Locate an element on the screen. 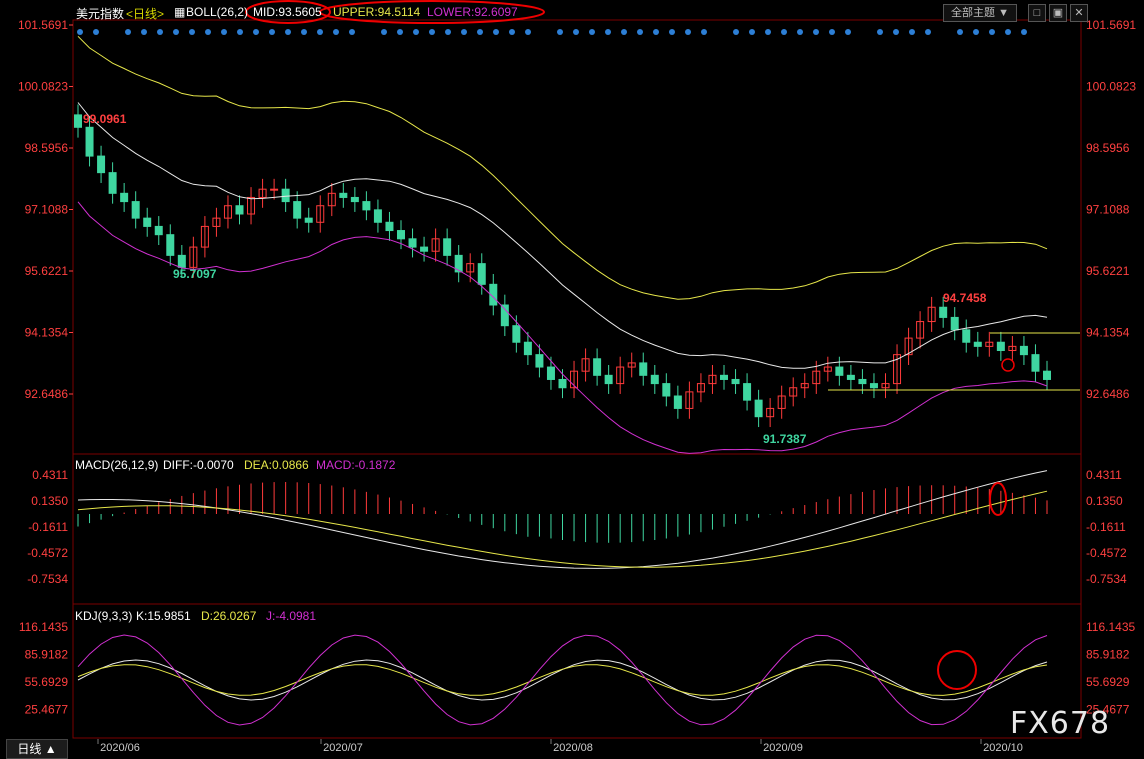  kdj-axis-right-label: 85.9182 is located at coordinates (1108, 655).